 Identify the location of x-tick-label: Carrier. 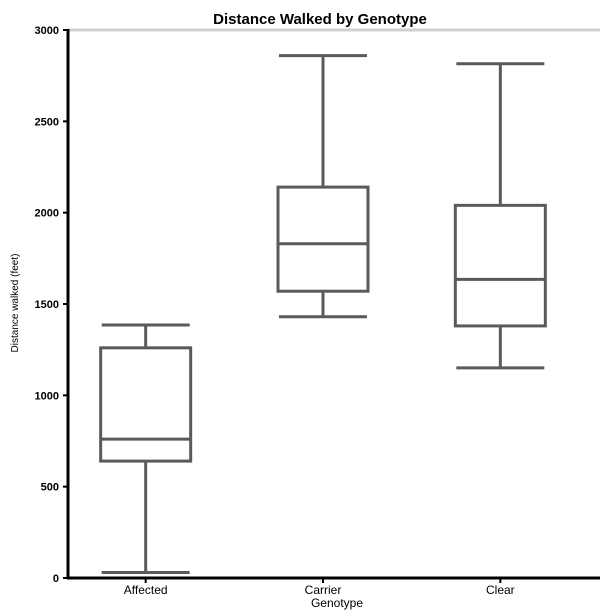
(323, 590).